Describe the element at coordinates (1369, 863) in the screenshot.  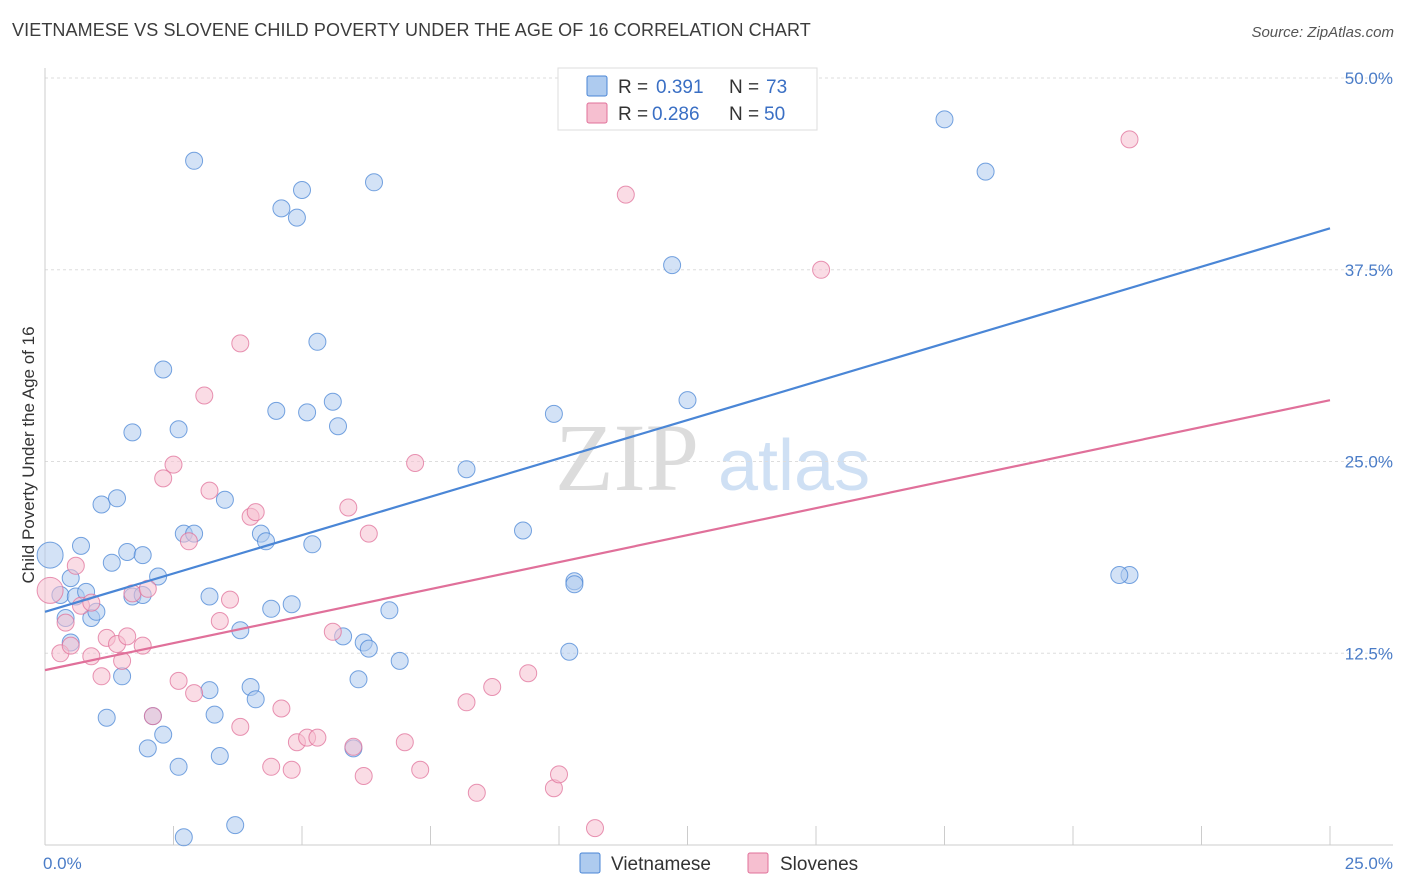
I see `x-tick-label-1: 25.0%` at that location.